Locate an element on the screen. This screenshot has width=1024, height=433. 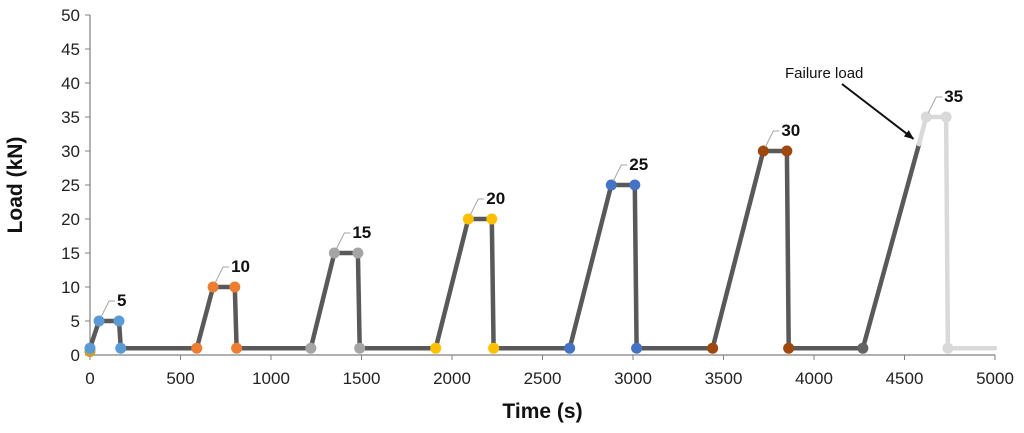
x-axis-title: Time (s) is located at coordinates (542, 411).